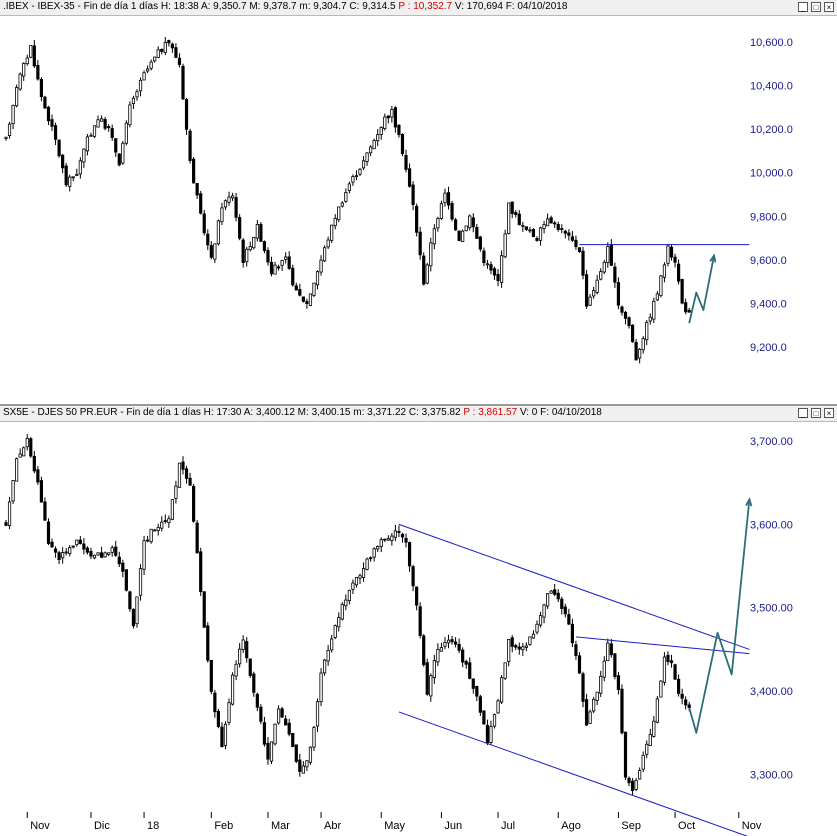 Image resolution: width=837 pixels, height=836 pixels. I want to click on panel-divider, so click(418, 405).